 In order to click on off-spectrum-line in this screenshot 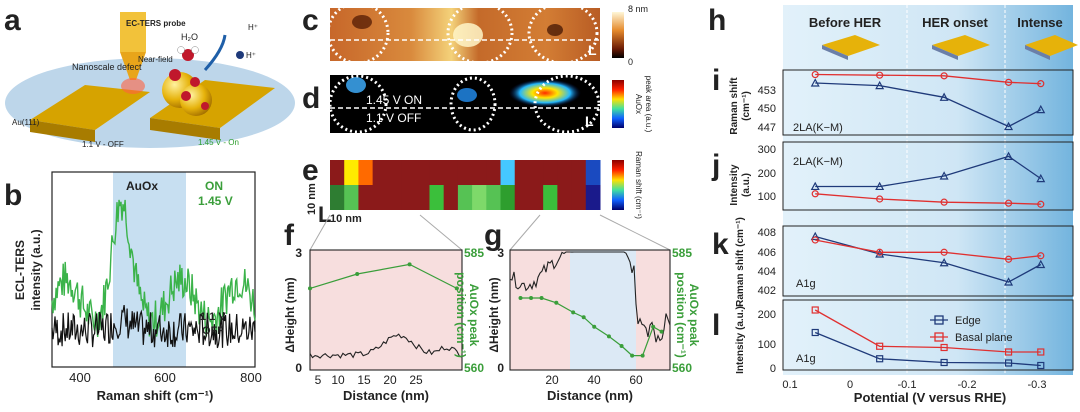, I will do `click(153, 327)`.